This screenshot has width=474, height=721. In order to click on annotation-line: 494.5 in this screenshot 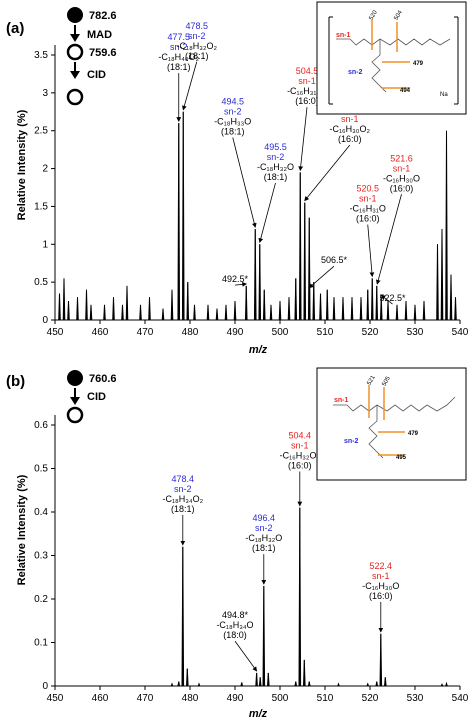, I will do `click(232, 102)`.